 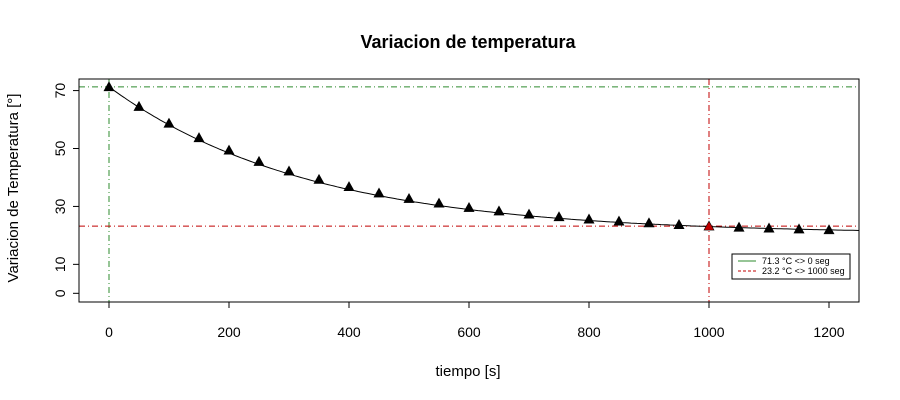 I want to click on x-axis: 0 200 400 600 800 1000 1200, so click(x=475, y=321).